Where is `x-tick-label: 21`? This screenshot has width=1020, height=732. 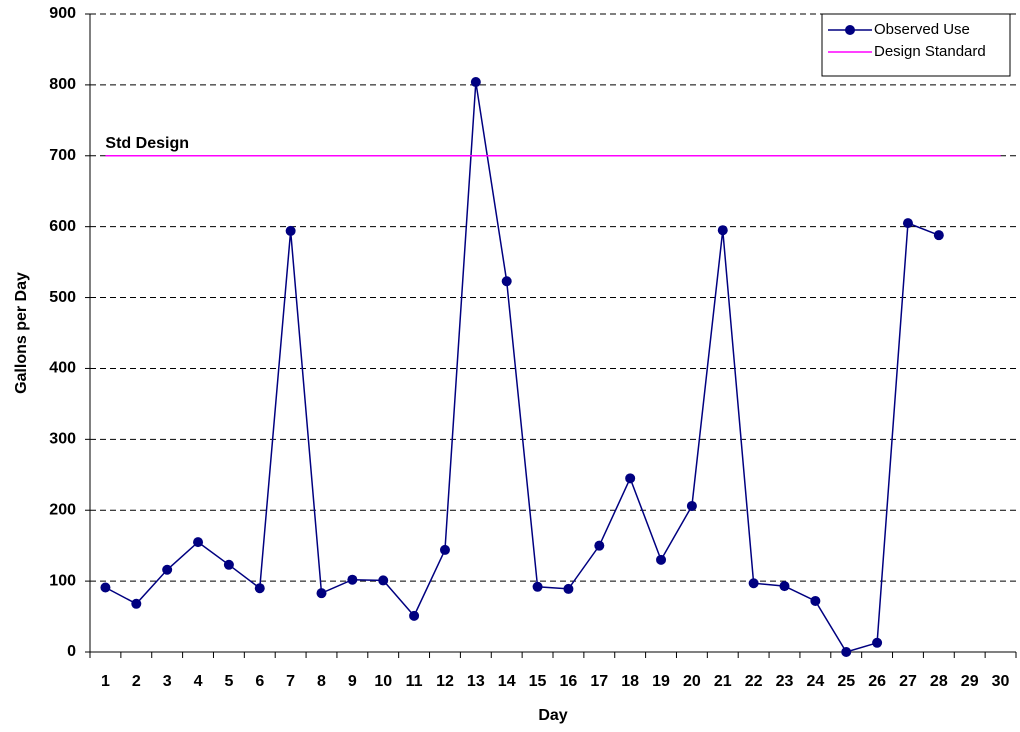
x-tick-label: 21 is located at coordinates (723, 681).